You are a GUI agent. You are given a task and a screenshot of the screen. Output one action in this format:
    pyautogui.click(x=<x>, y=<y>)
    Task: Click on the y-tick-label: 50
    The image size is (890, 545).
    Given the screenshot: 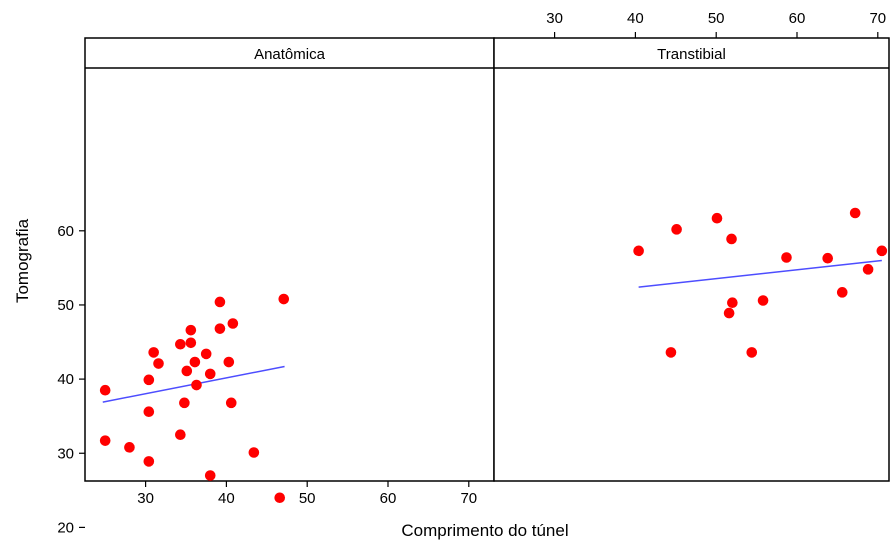 What is the action you would take?
    pyautogui.click(x=65, y=305)
    